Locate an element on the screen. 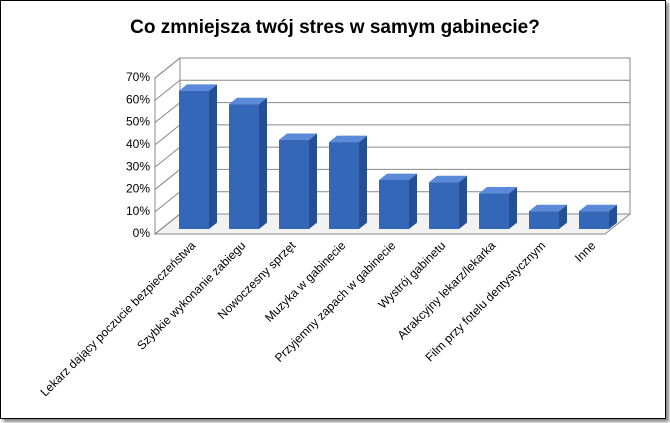  y-tick-label: 40% is located at coordinates (138, 144).